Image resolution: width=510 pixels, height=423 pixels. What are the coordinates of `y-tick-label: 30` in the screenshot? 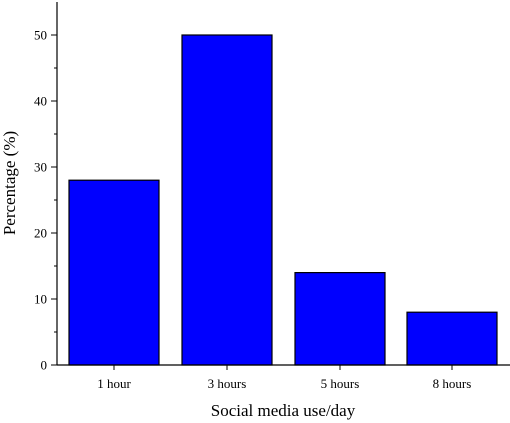 It's located at (40, 167).